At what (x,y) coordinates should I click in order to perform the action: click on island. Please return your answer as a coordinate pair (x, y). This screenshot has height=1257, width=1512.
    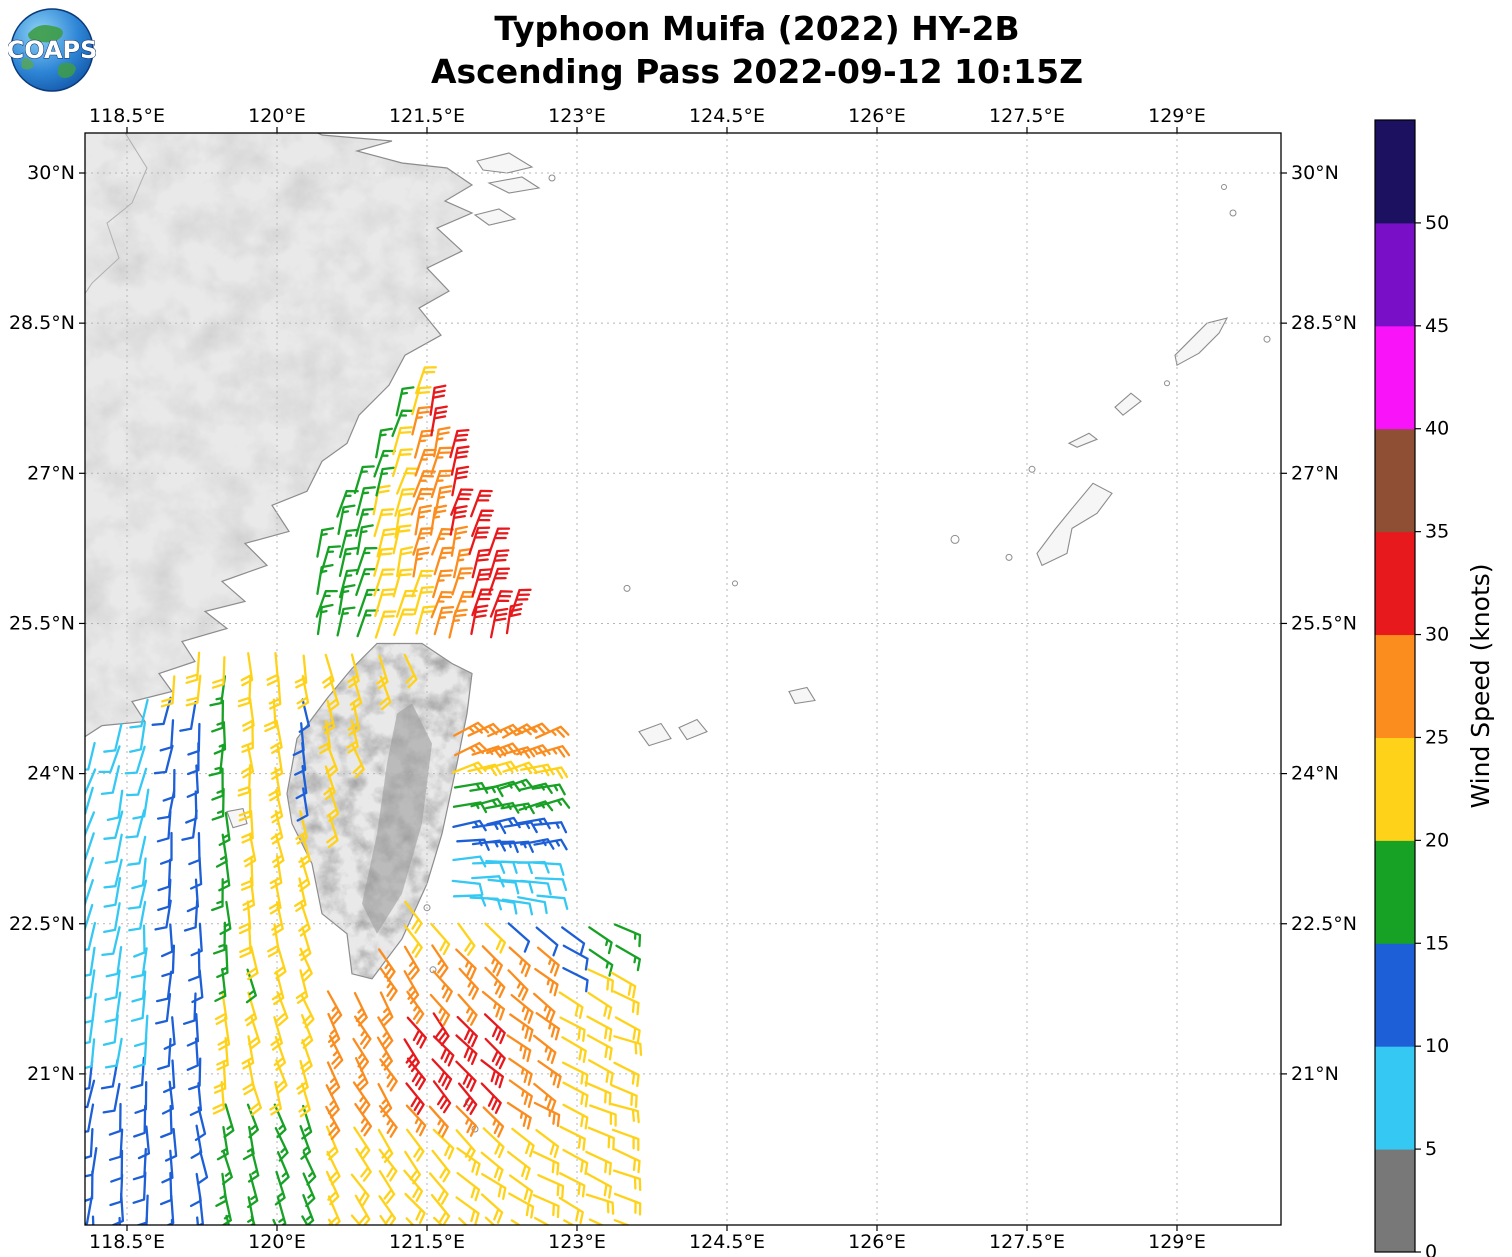
    Looking at the image, I should click on (514, 185).